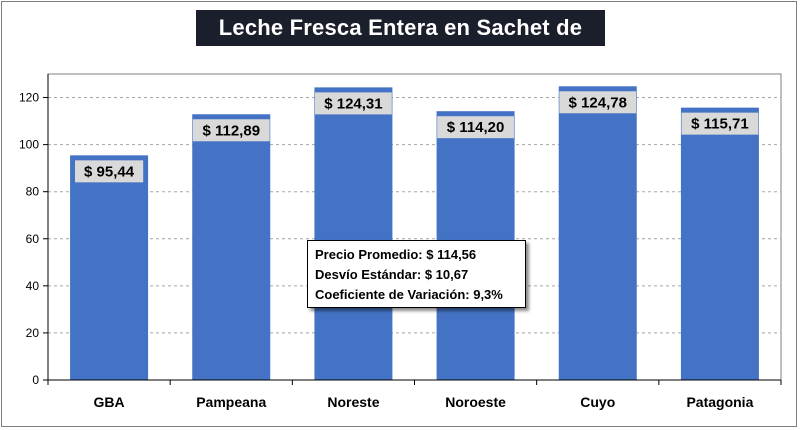 This screenshot has height=430, width=800. I want to click on std-deviation-text: Desvío Estándar: $ 10,67, so click(392, 274).